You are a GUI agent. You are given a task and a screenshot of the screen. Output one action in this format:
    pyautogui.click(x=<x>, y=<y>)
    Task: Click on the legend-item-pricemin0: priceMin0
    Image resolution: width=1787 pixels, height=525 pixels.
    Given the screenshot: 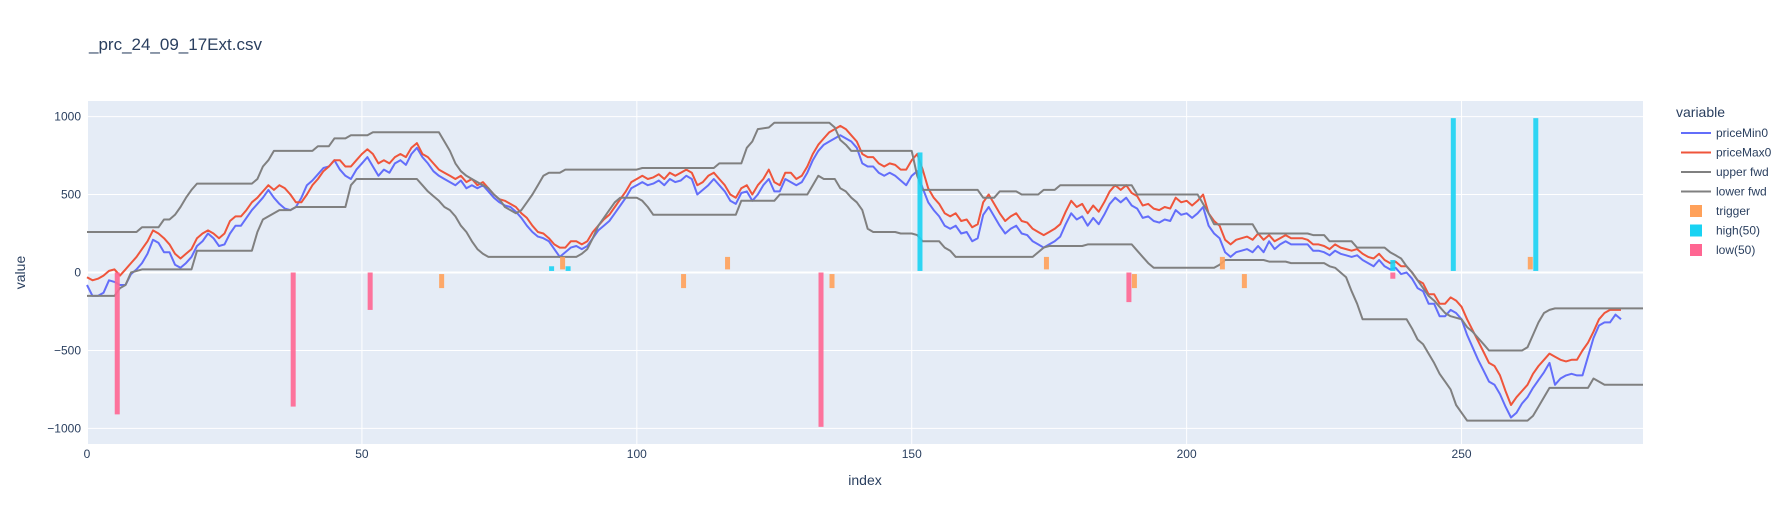 What is the action you would take?
    pyautogui.click(x=1724, y=133)
    